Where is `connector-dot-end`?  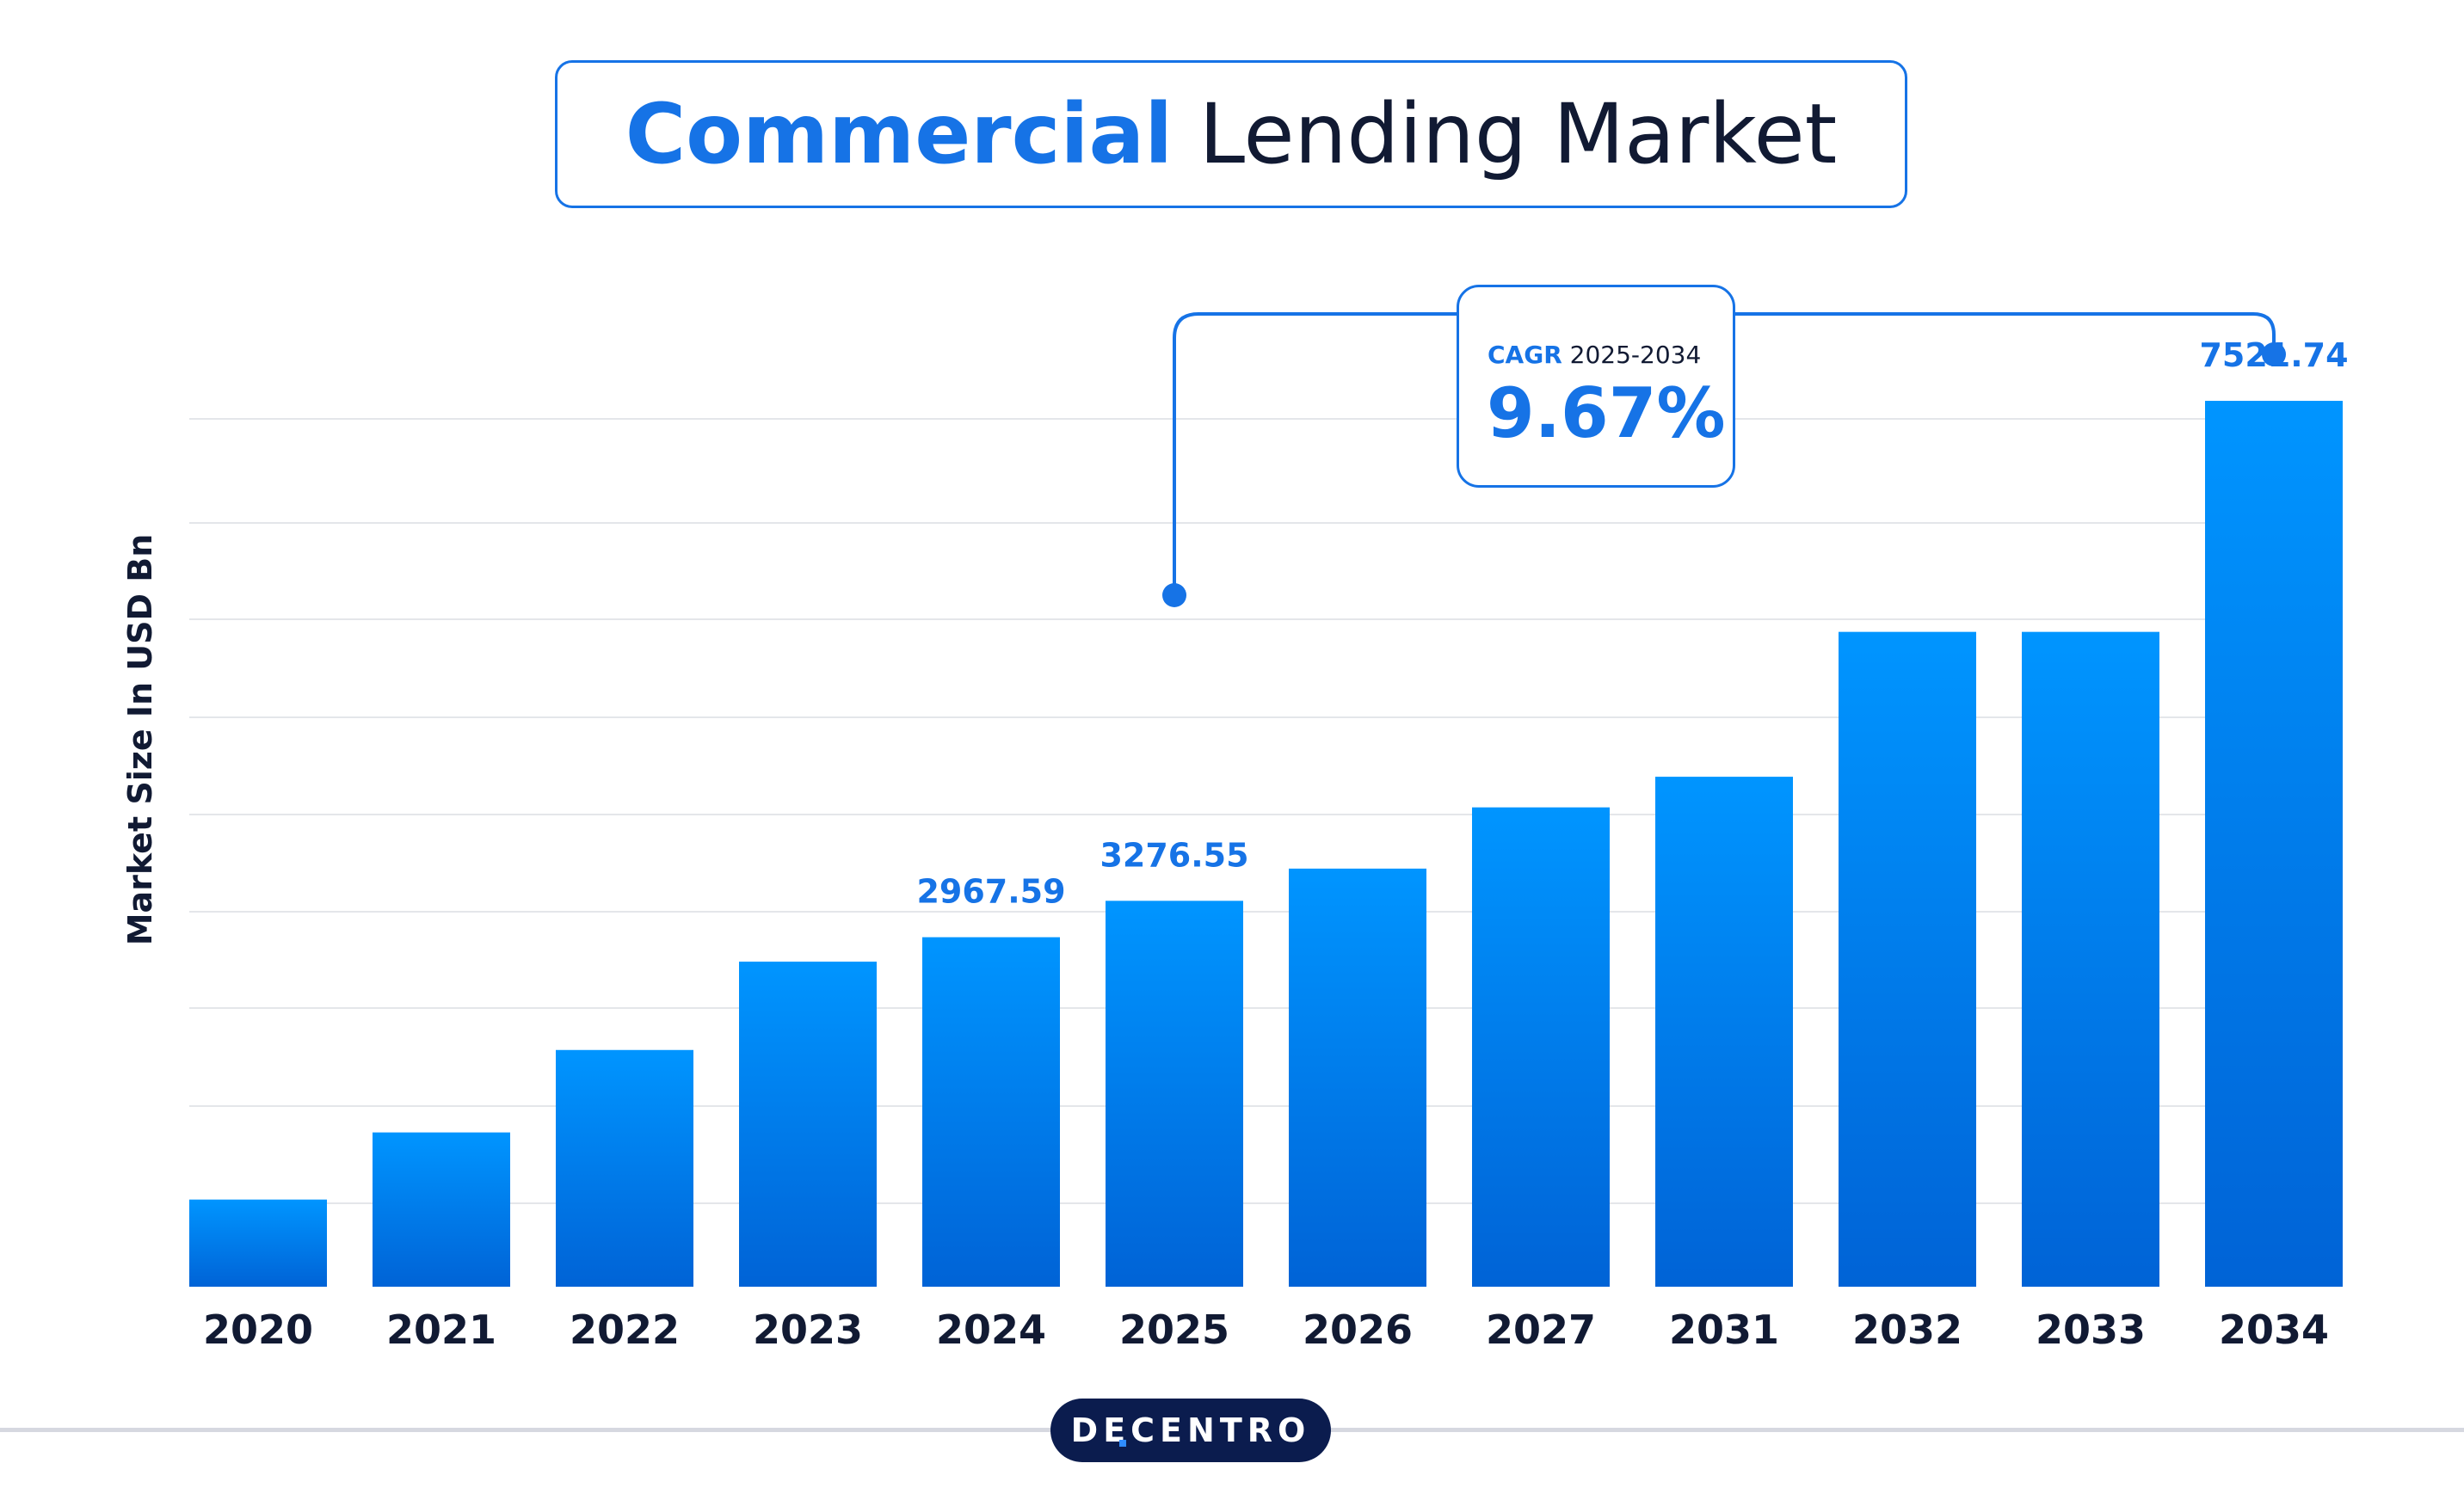
connector-dot-end is located at coordinates (2274, 354).